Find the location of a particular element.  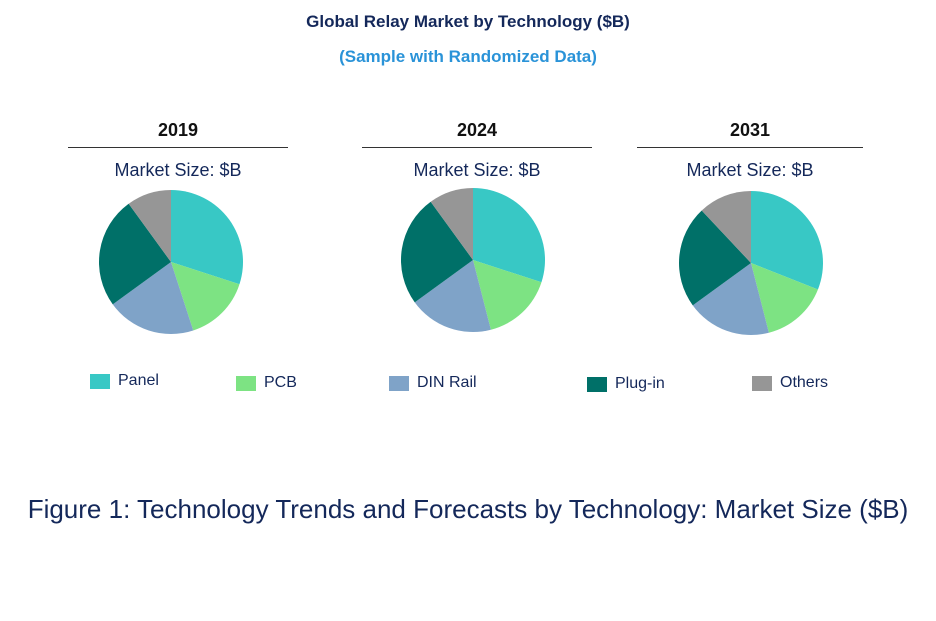

pie-slice-panel-2019 is located at coordinates (207, 237).